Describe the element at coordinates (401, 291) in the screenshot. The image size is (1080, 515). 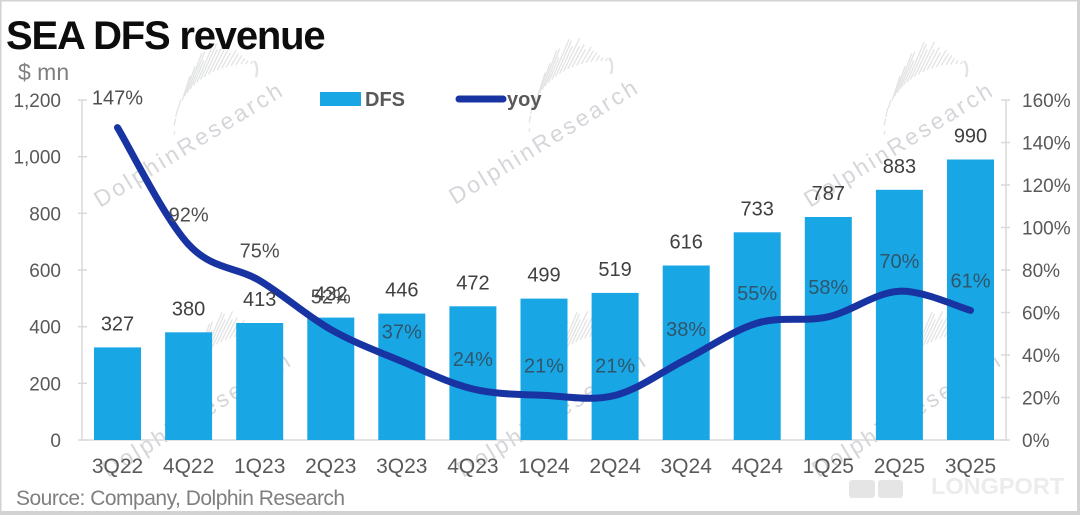
I see `svg-text: 446` at that location.